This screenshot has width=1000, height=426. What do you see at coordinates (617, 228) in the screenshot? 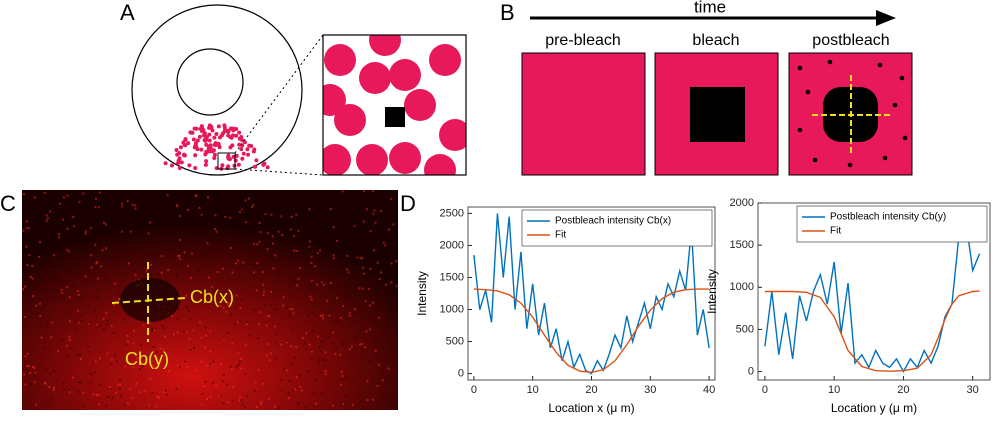
I see `legend-box` at bounding box center [617, 228].